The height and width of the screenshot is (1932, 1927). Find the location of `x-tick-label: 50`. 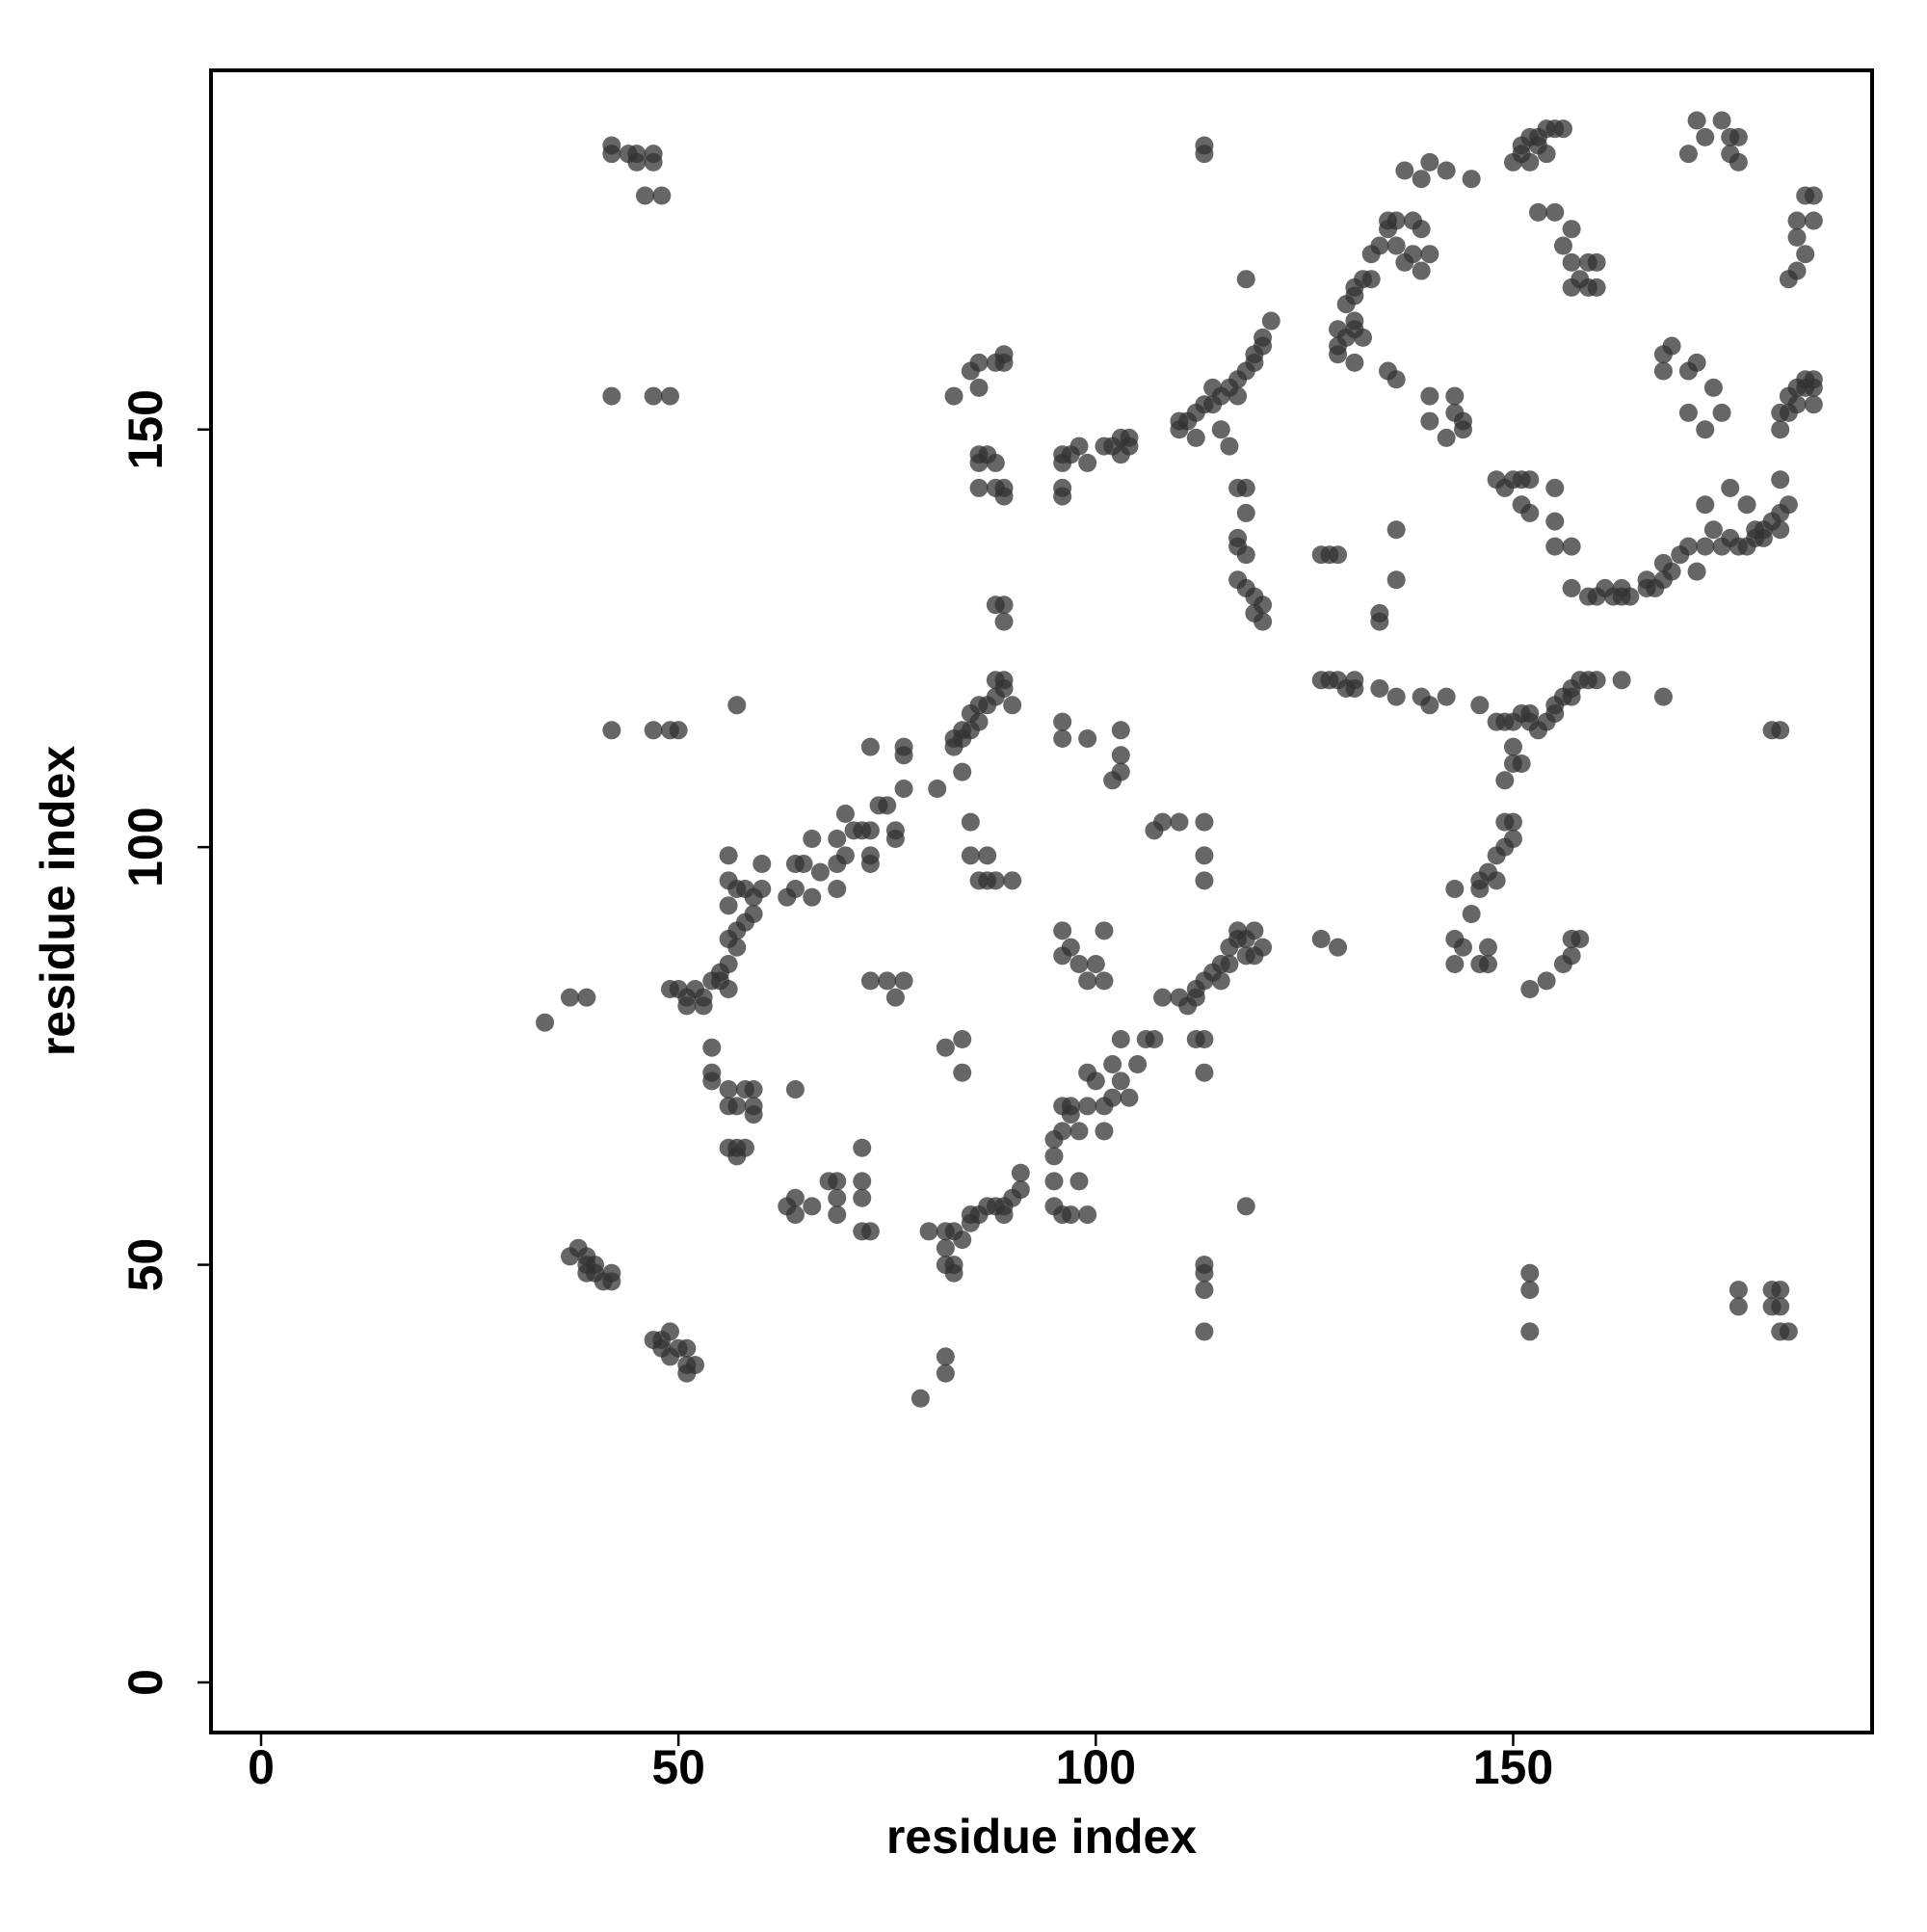

x-tick-label: 50 is located at coordinates (678, 1767).